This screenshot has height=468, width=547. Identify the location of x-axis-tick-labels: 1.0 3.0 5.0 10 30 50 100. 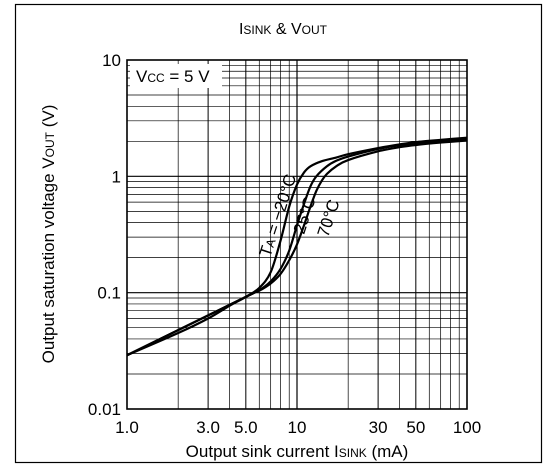
(298, 427).